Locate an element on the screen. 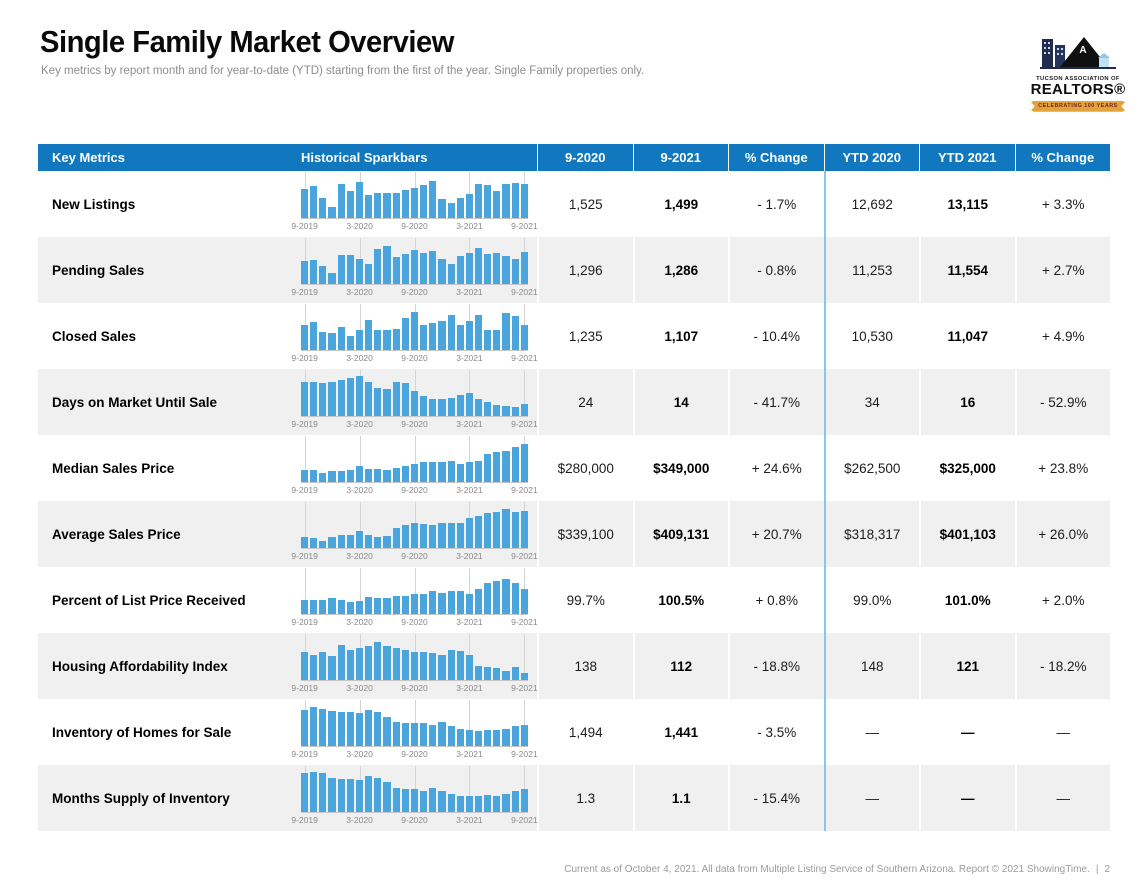 This screenshot has height=887, width=1148. value-9-2020: 1,494 is located at coordinates (585, 732).